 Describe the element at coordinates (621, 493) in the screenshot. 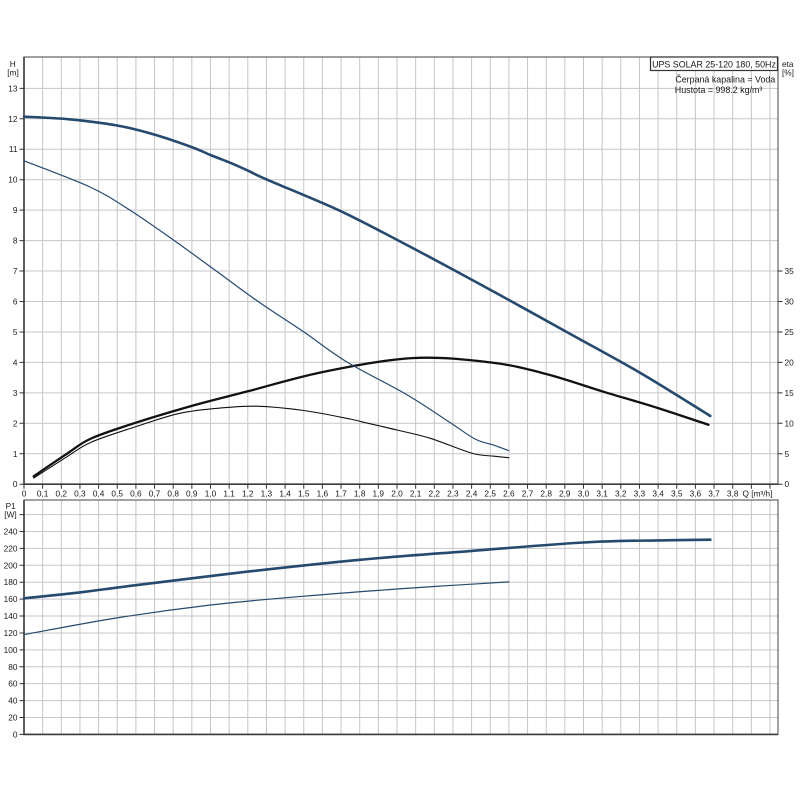

I see `svg-text: 3,2` at that location.